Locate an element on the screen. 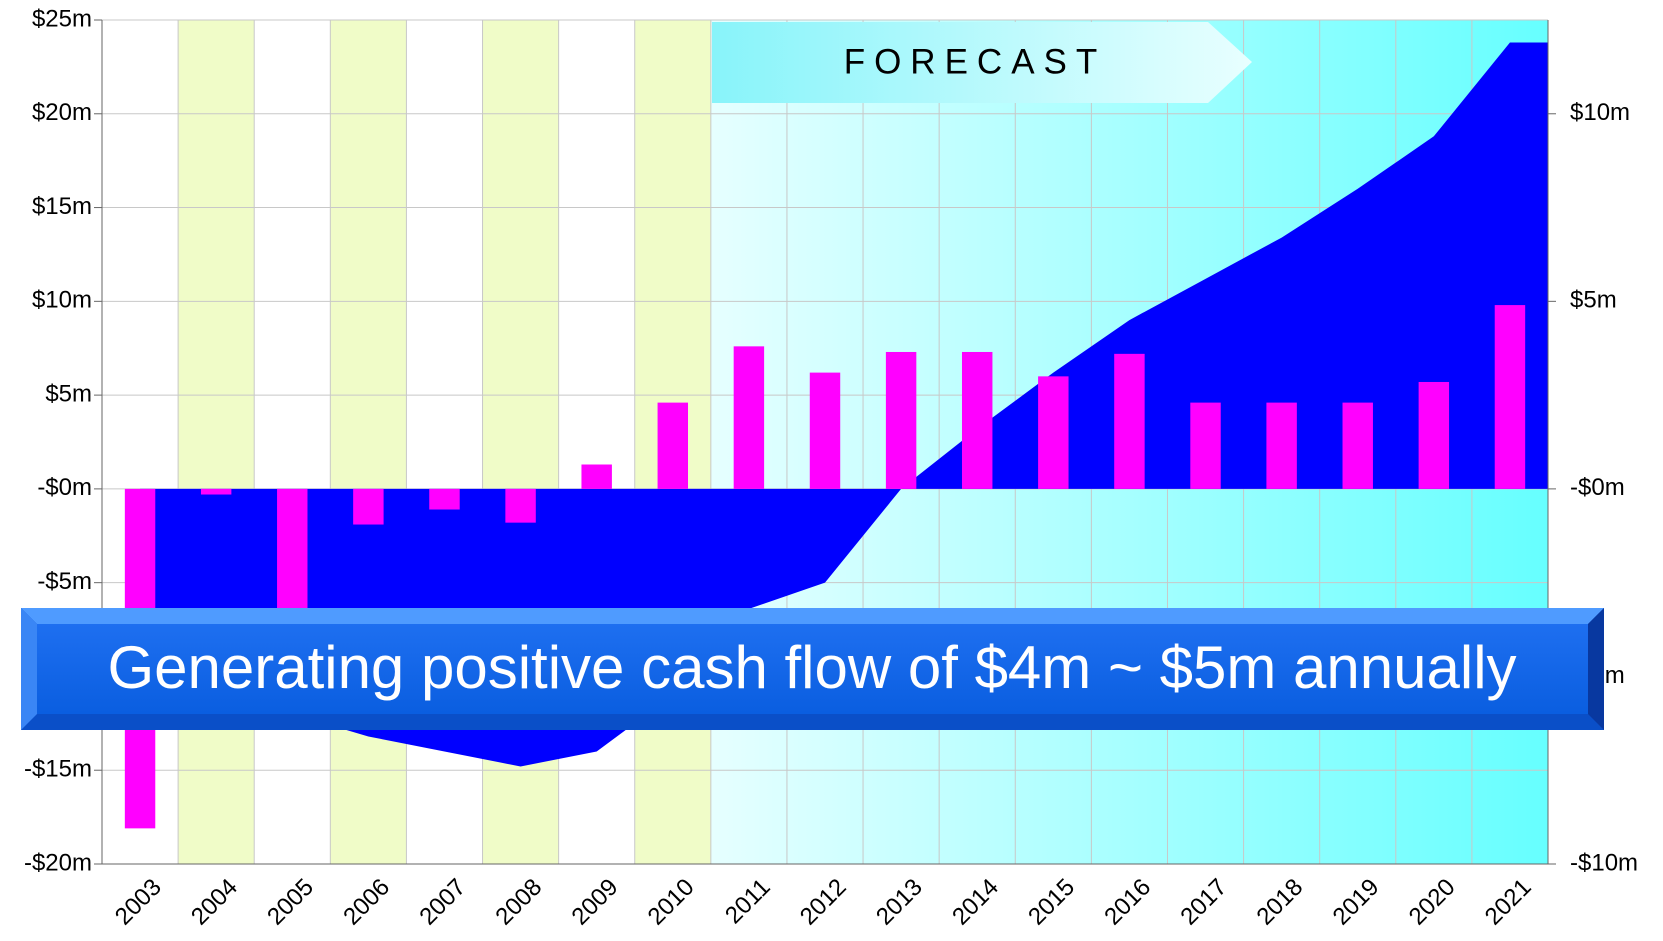  x-tick-label: 2014 is located at coordinates (975, 902).